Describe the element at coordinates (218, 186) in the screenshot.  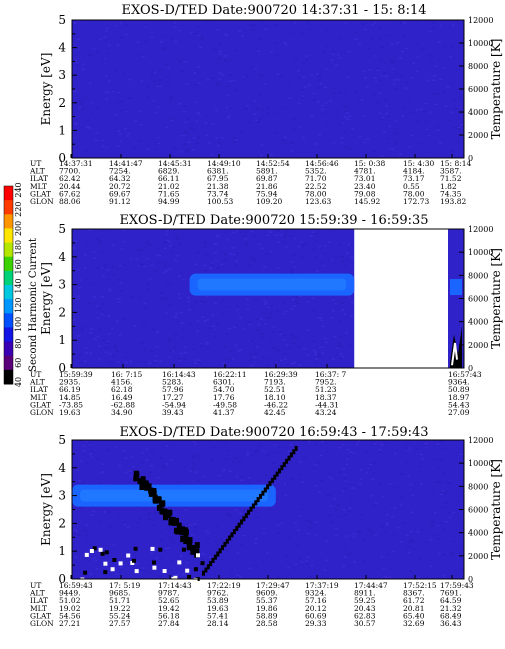
I see `table-cell: 21.38` at that location.